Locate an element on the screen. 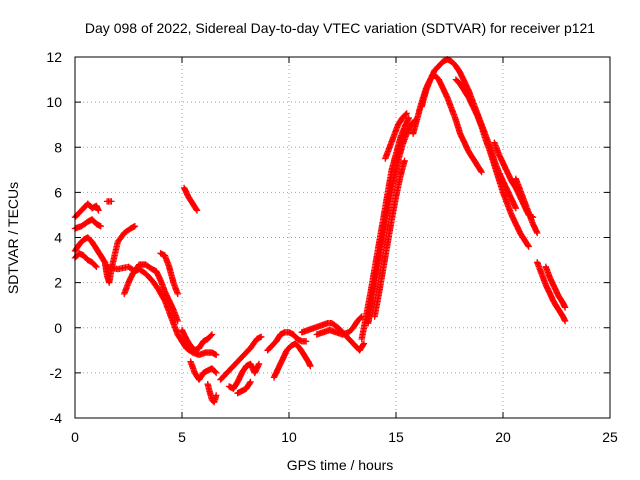  x-tick-label: 15 is located at coordinates (396, 437).